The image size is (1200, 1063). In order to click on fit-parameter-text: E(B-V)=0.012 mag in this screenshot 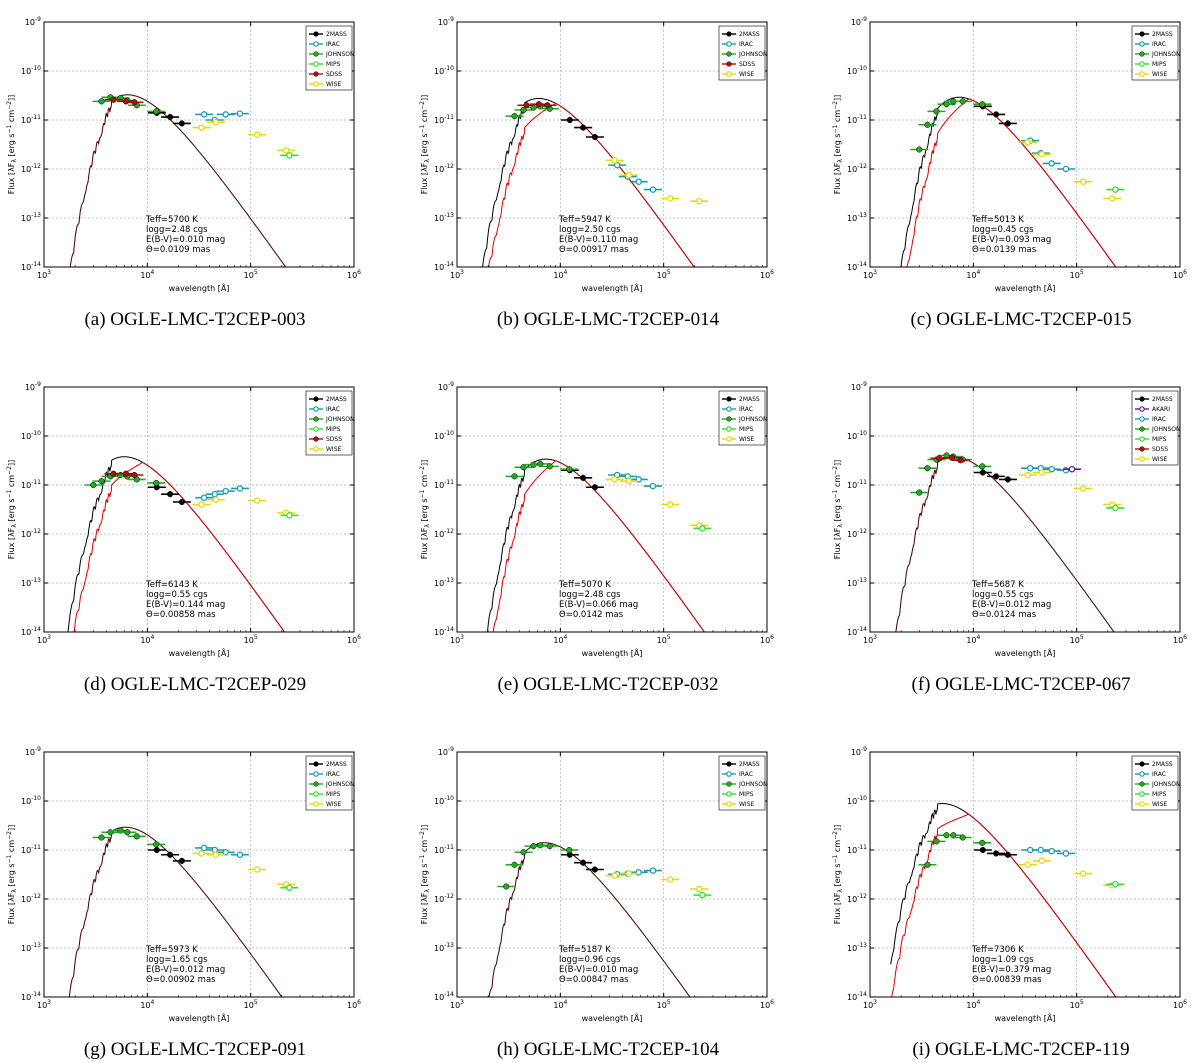, I will do `click(1011, 605)`.